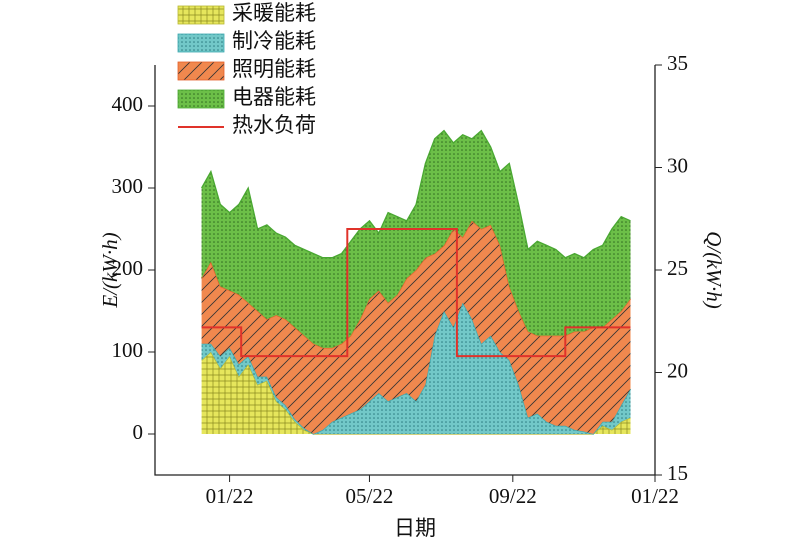 This screenshot has height=550, width=800. I want to click on line, so click(416, 293).